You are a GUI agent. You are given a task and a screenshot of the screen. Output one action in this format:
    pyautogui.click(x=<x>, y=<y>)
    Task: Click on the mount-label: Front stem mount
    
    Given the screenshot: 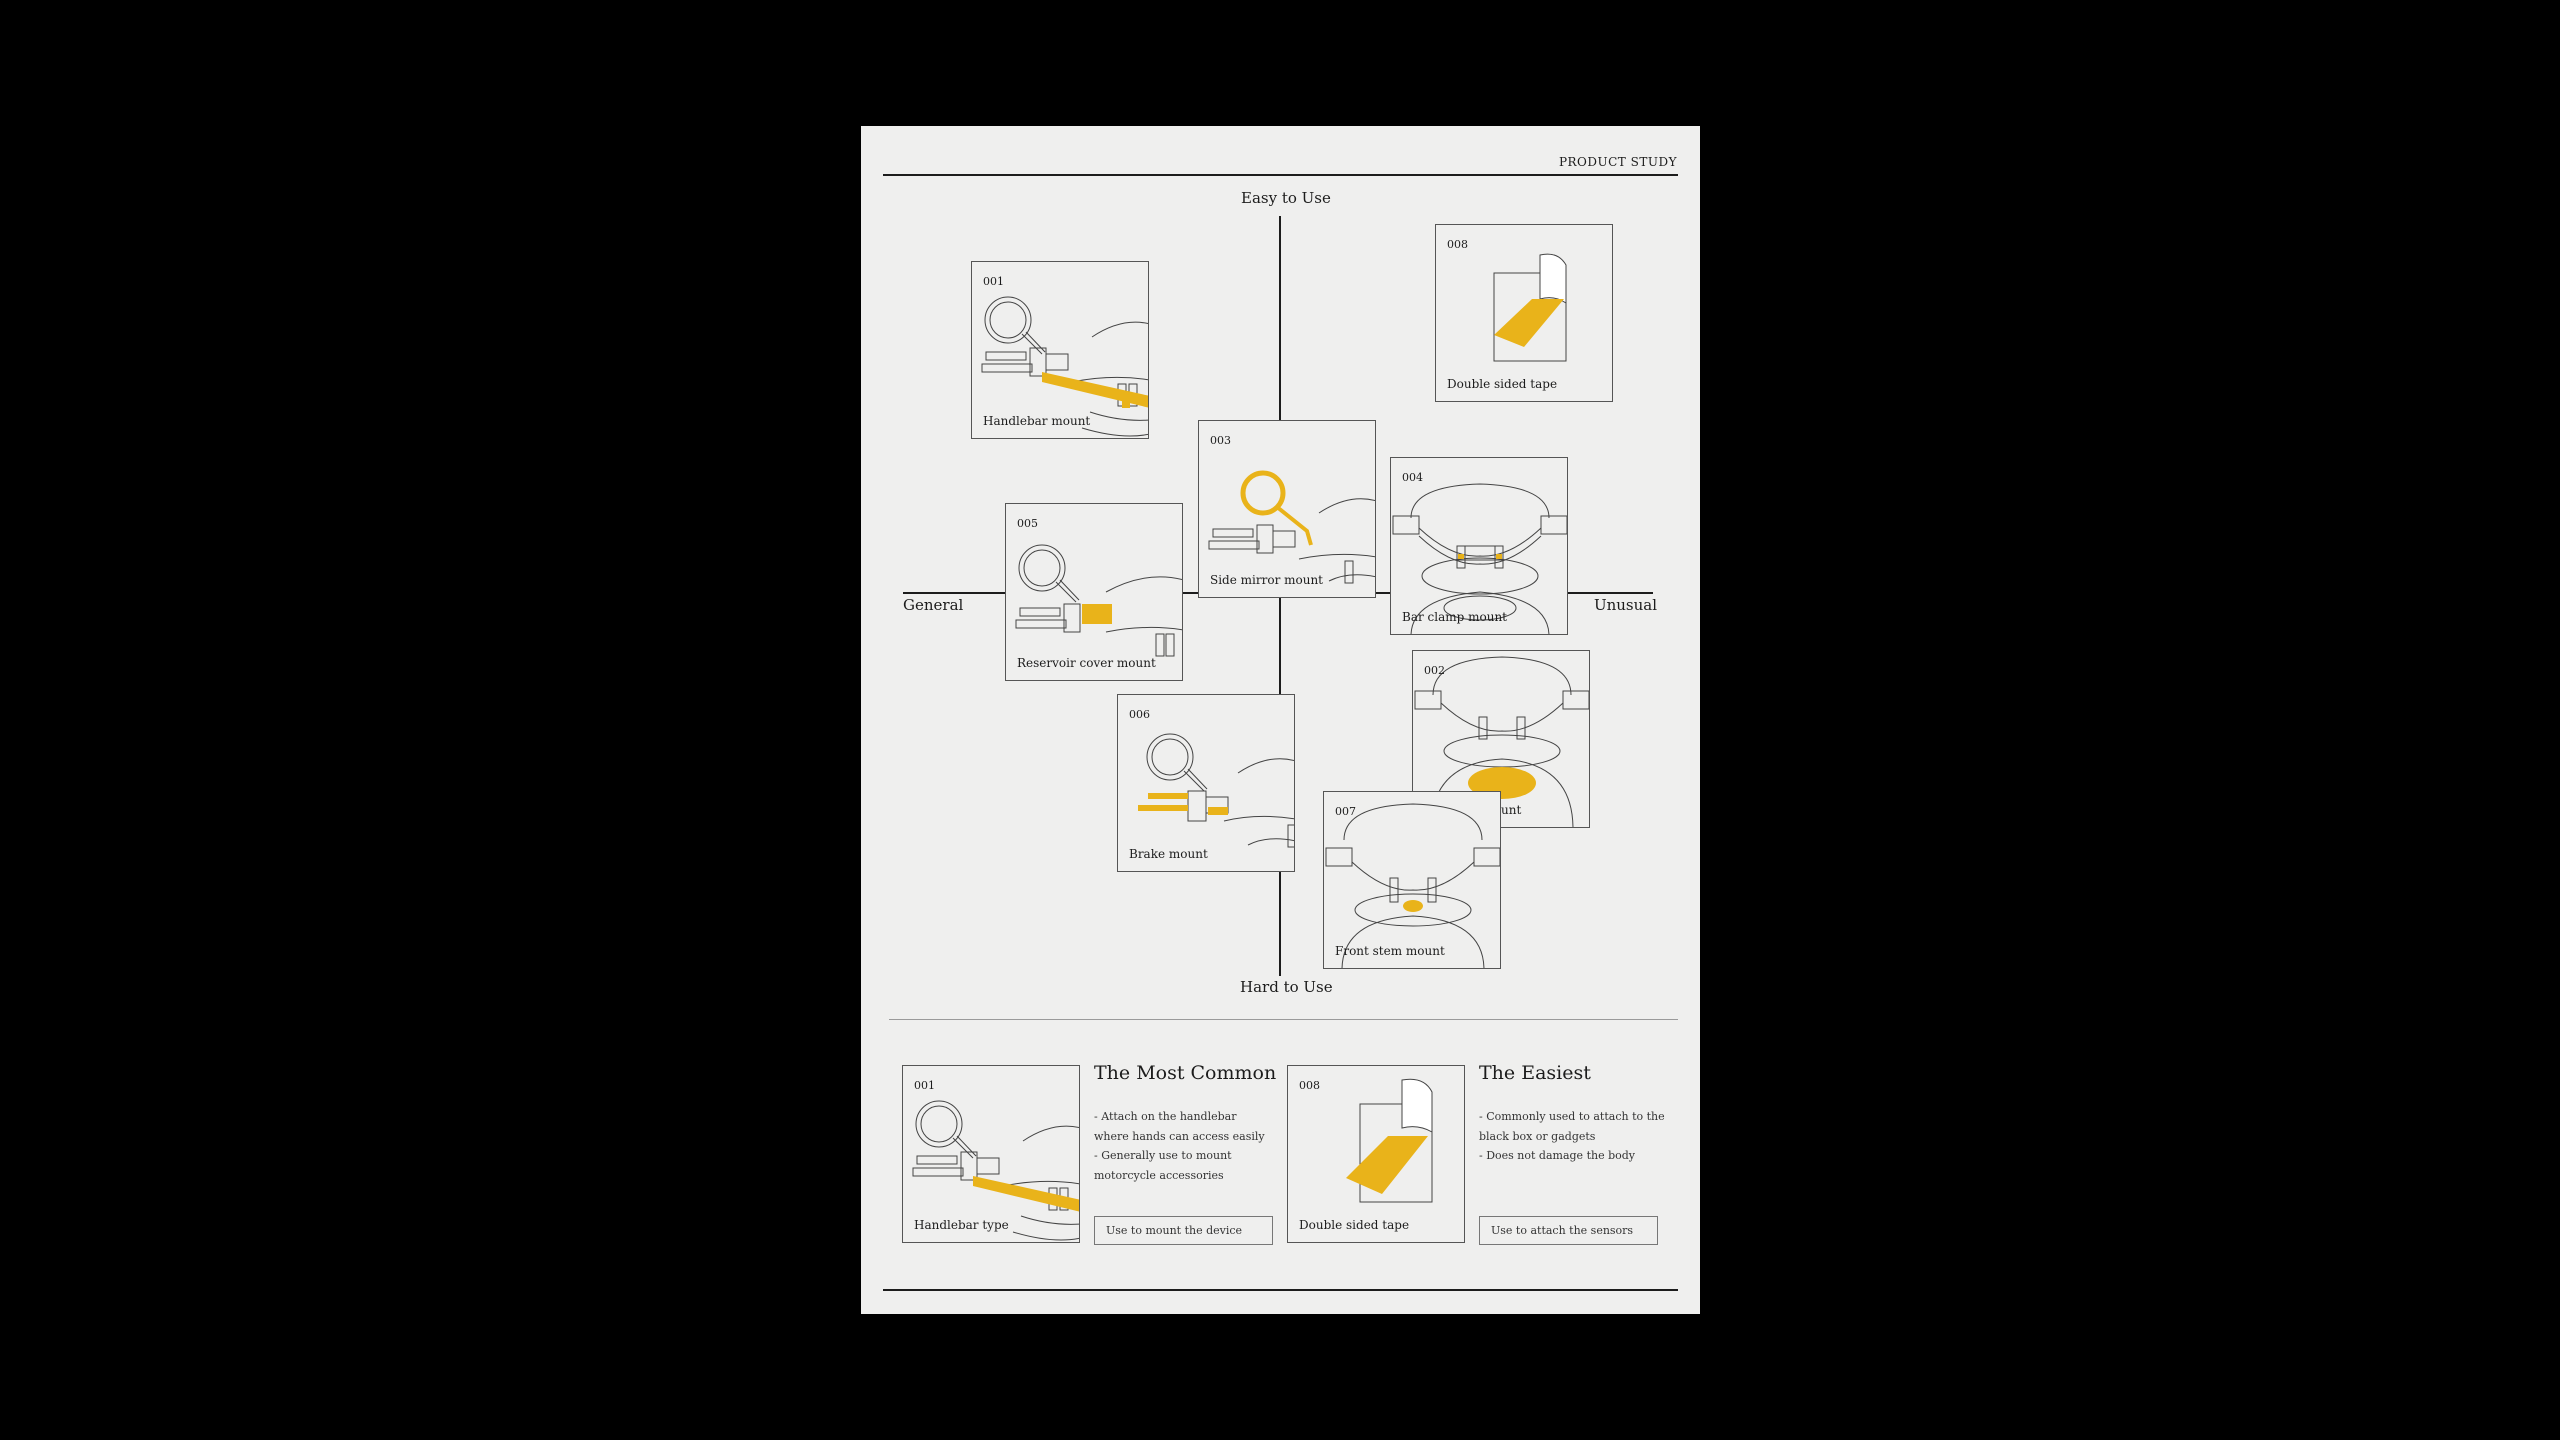 What is the action you would take?
    pyautogui.click(x=1390, y=951)
    